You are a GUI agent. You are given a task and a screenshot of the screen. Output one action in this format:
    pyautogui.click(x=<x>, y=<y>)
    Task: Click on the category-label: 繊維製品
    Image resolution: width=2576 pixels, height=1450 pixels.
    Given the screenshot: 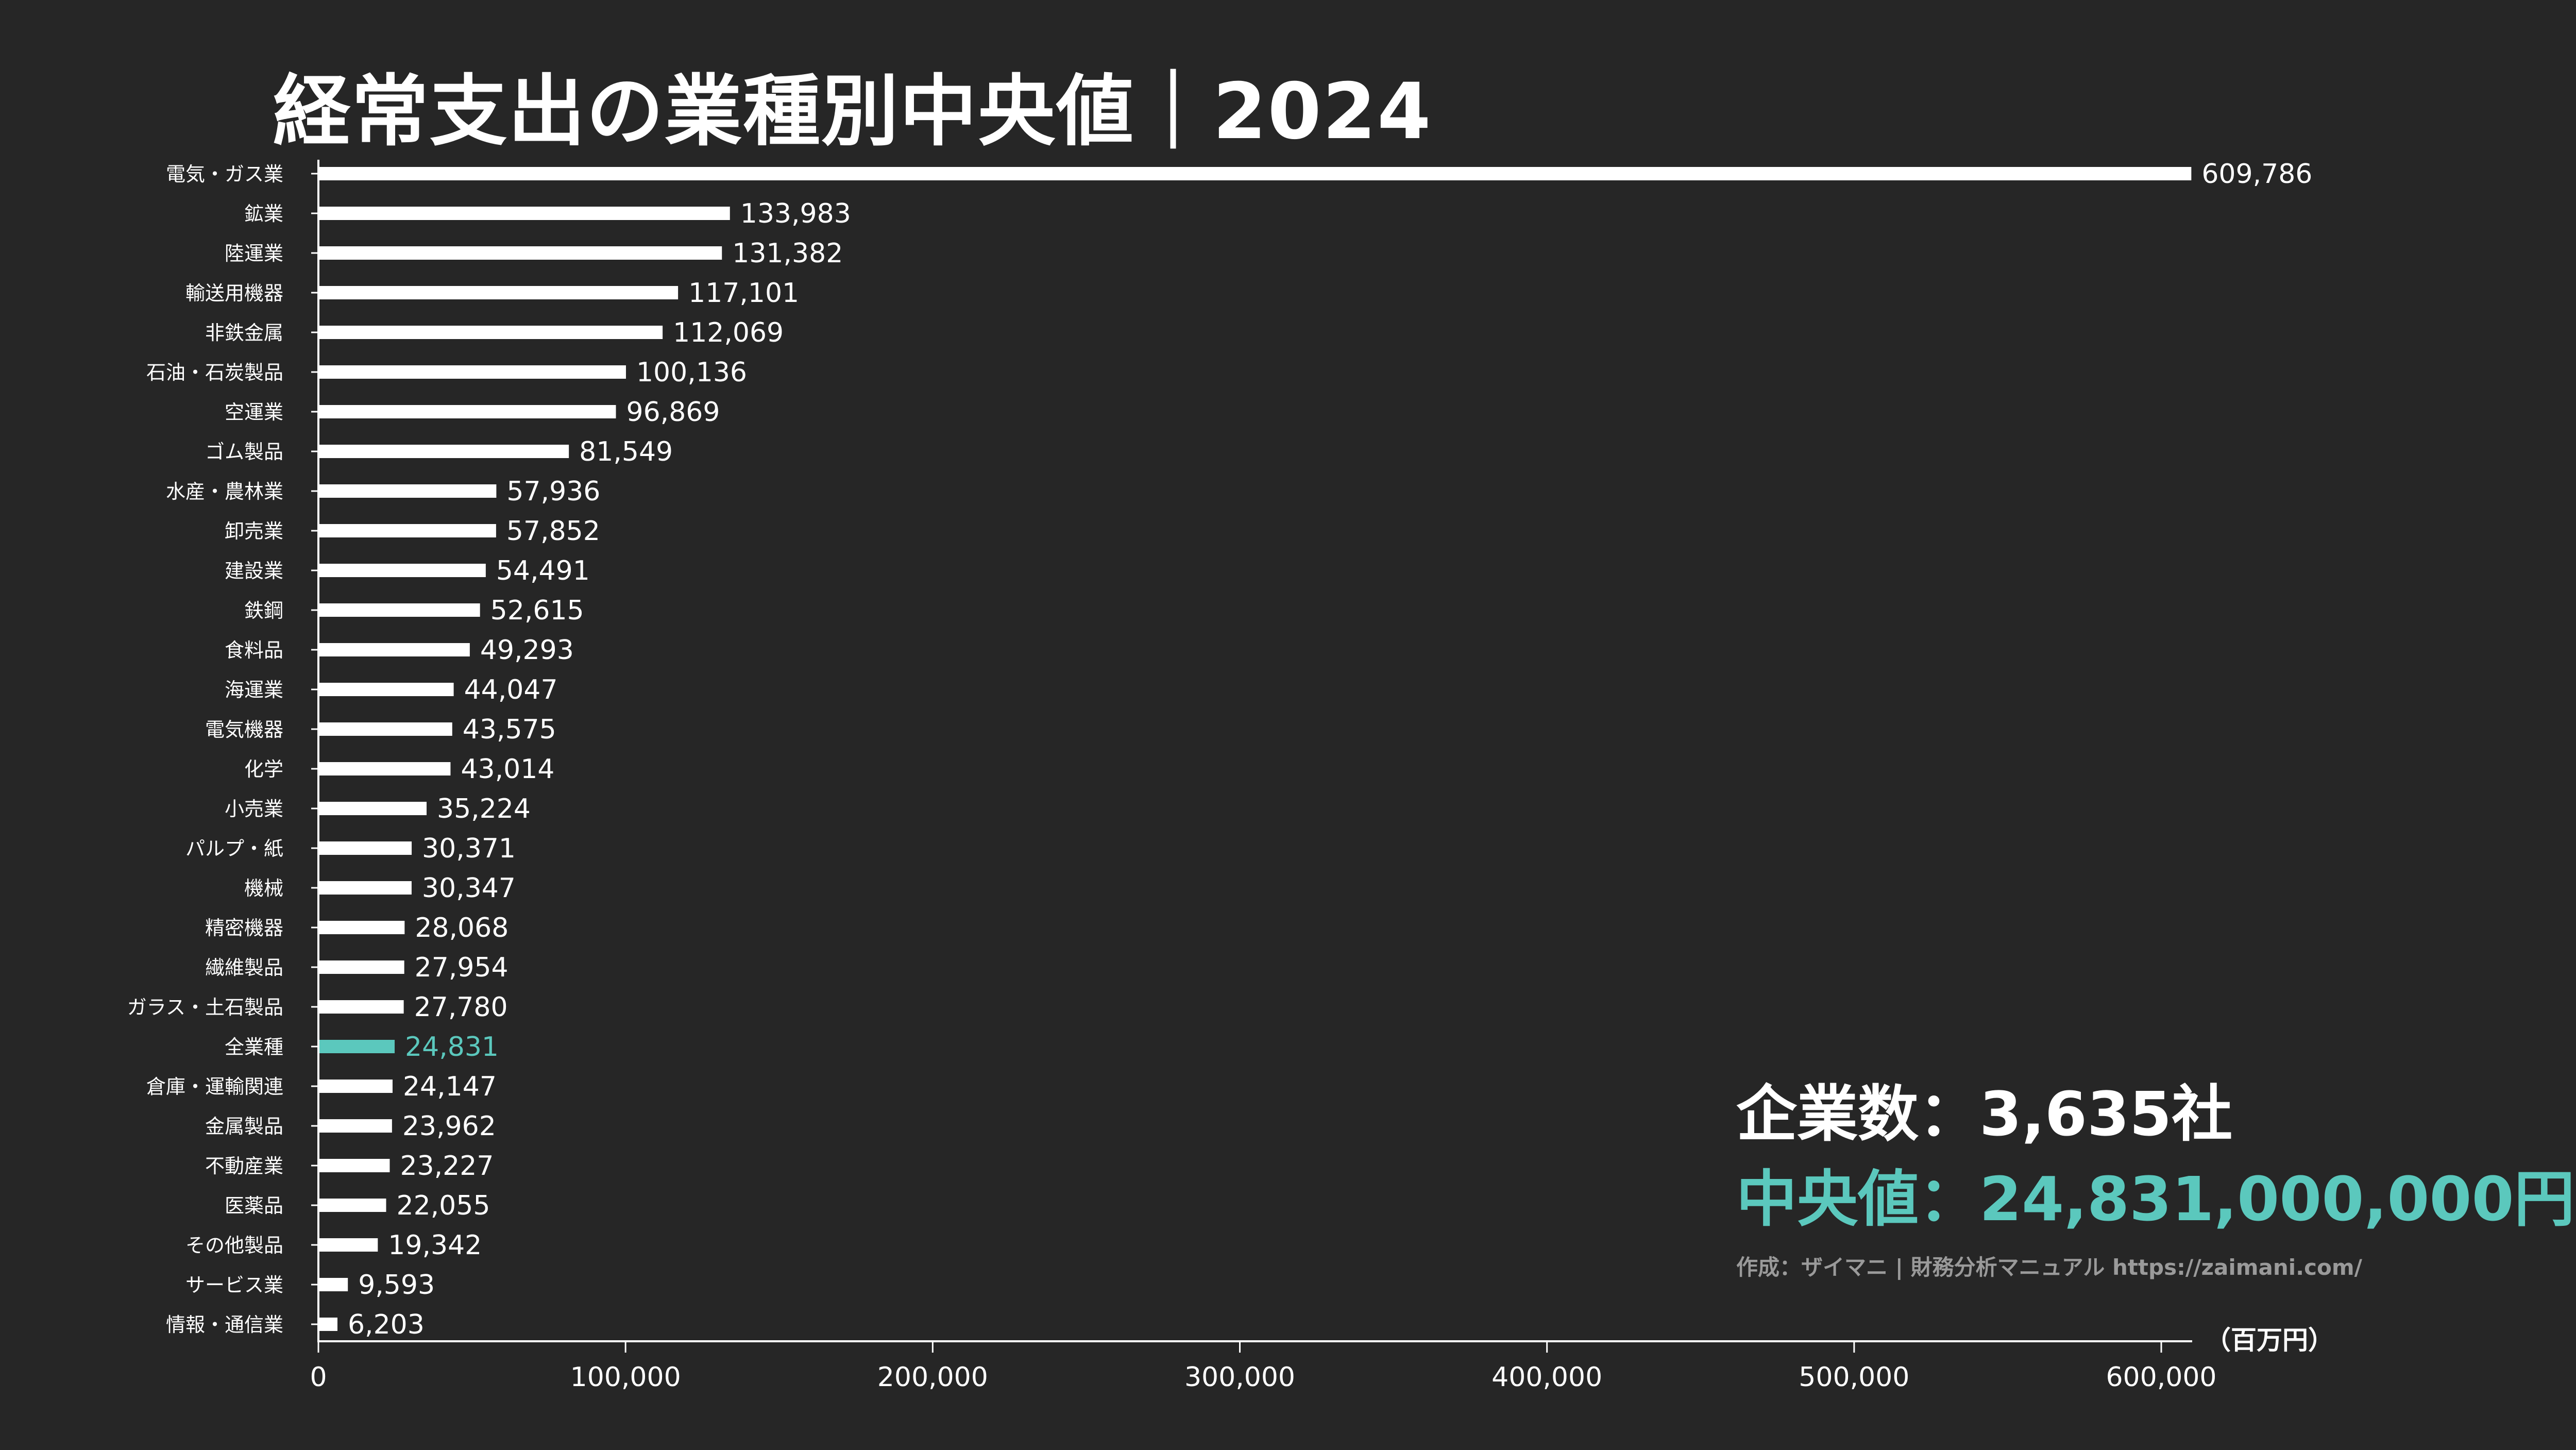 What is the action you would take?
    pyautogui.click(x=244, y=968)
    